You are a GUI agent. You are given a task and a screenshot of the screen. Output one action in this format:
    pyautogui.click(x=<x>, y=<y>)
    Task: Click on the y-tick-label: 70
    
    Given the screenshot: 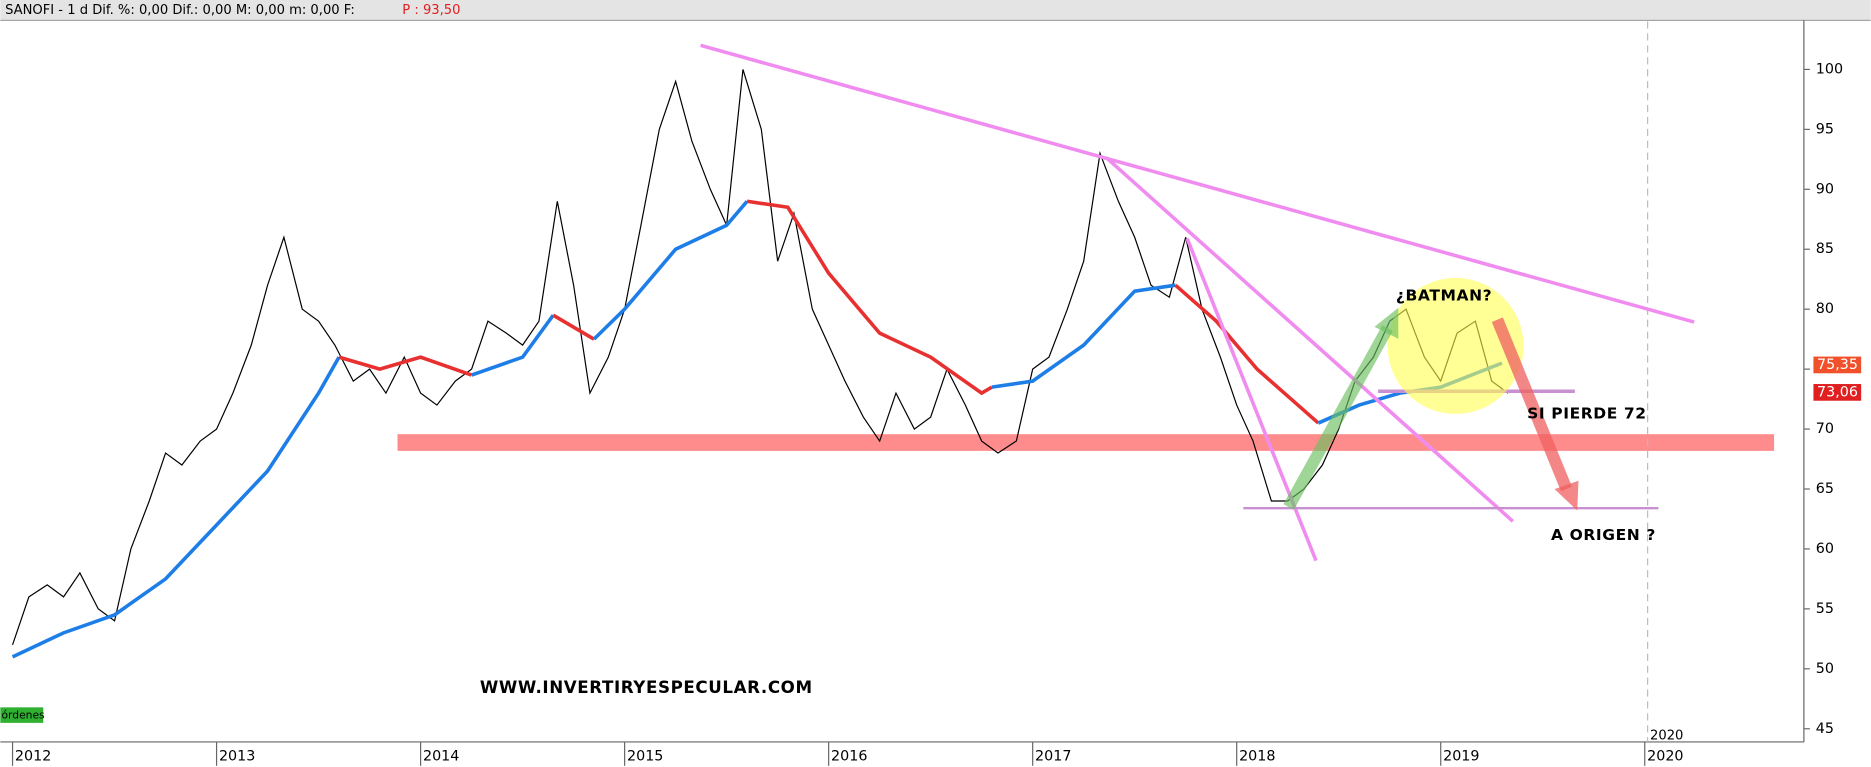 What is the action you would take?
    pyautogui.click(x=1825, y=429)
    